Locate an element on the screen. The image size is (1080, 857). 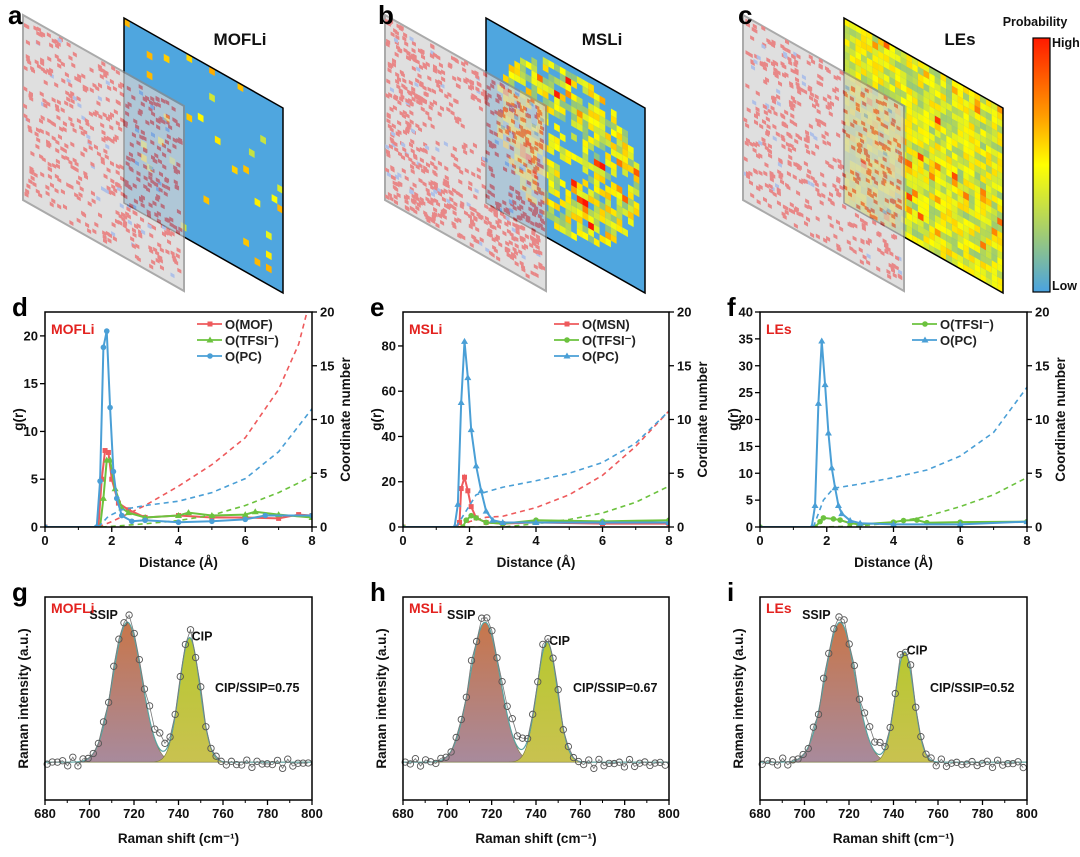
rdf-line is located at coordinates (178, 428).